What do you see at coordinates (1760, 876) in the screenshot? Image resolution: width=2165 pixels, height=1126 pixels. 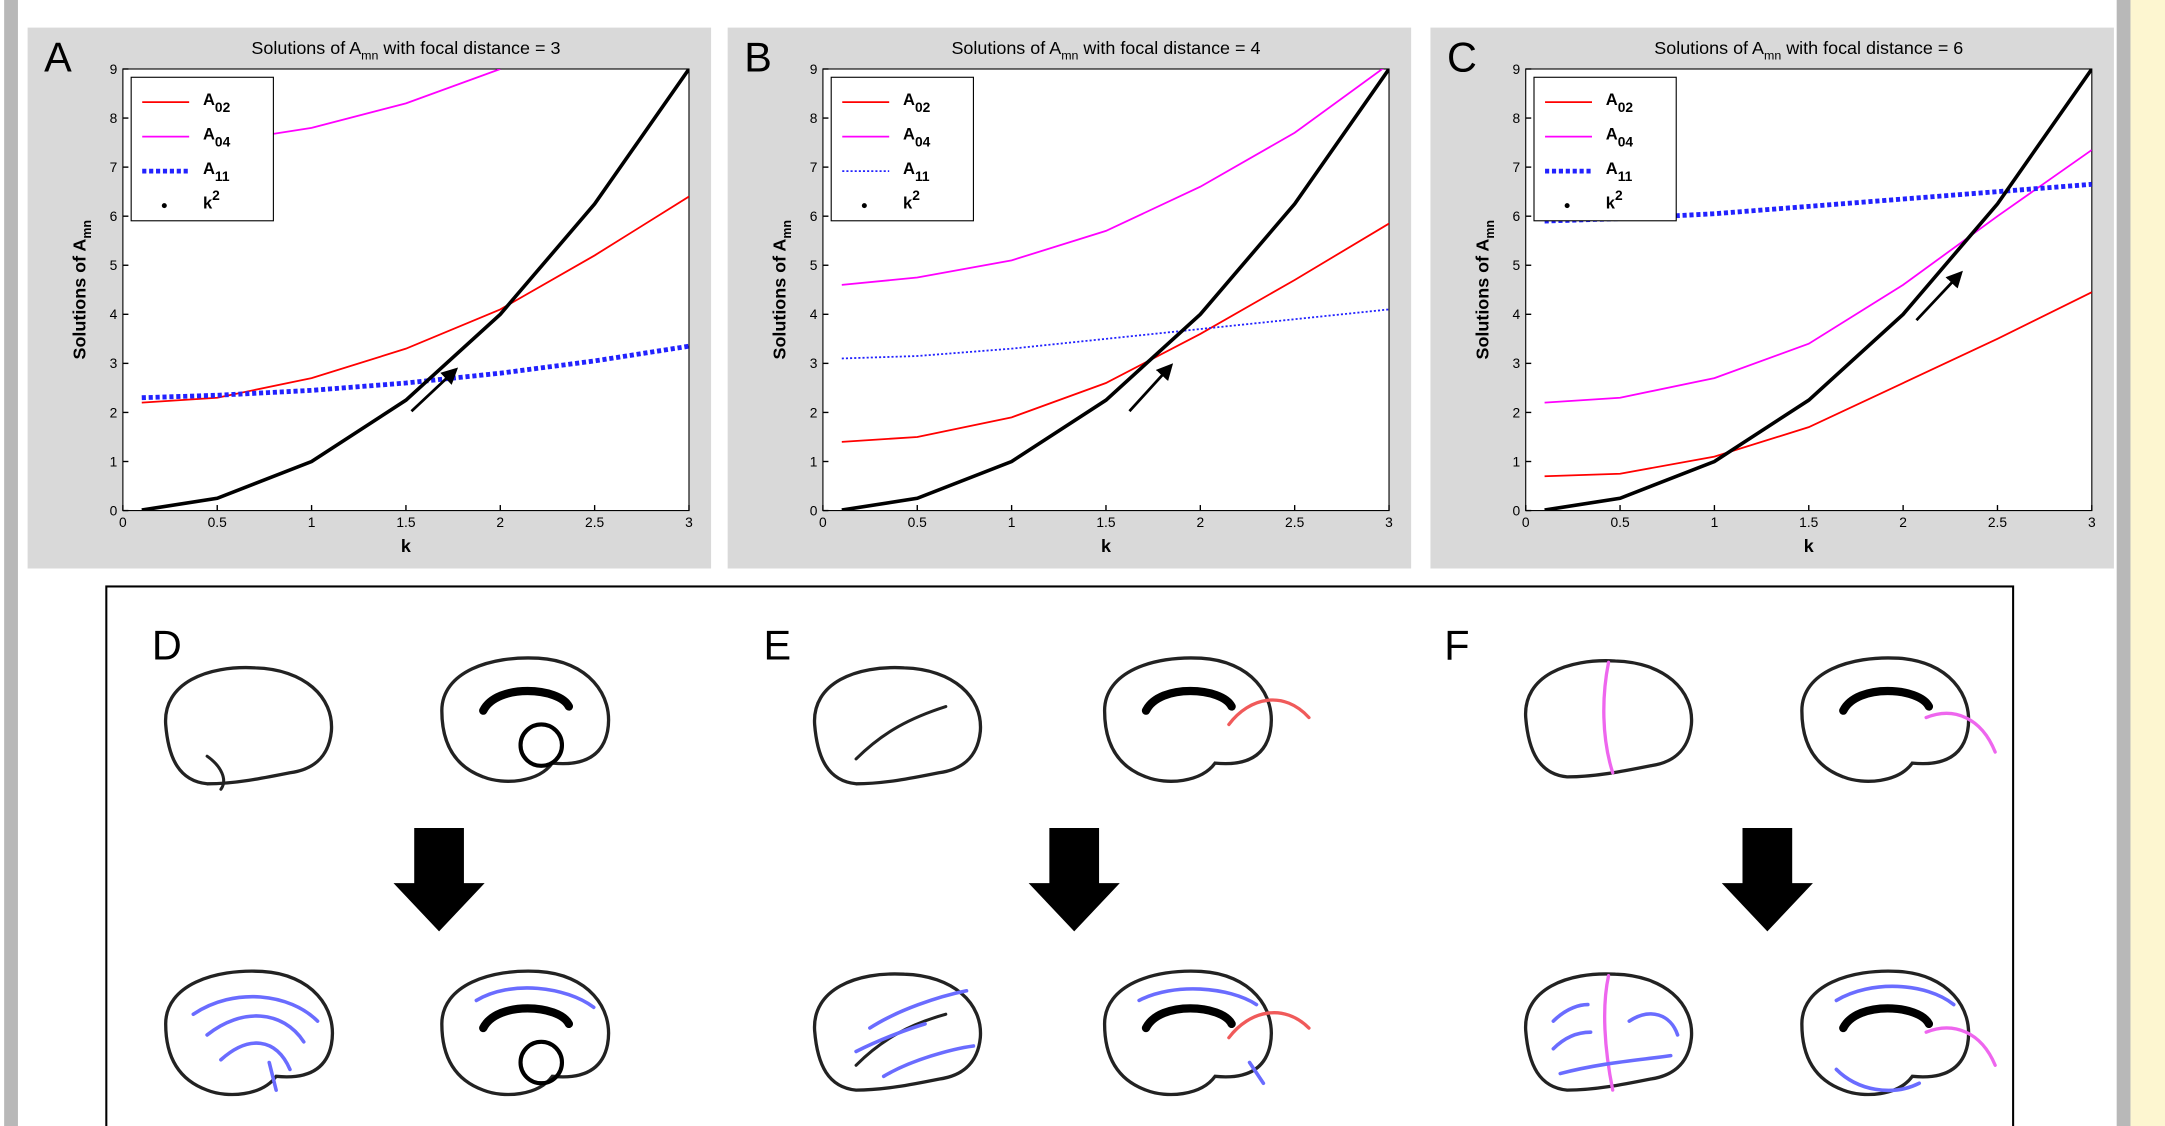 I see `brain-sketches-f` at bounding box center [1760, 876].